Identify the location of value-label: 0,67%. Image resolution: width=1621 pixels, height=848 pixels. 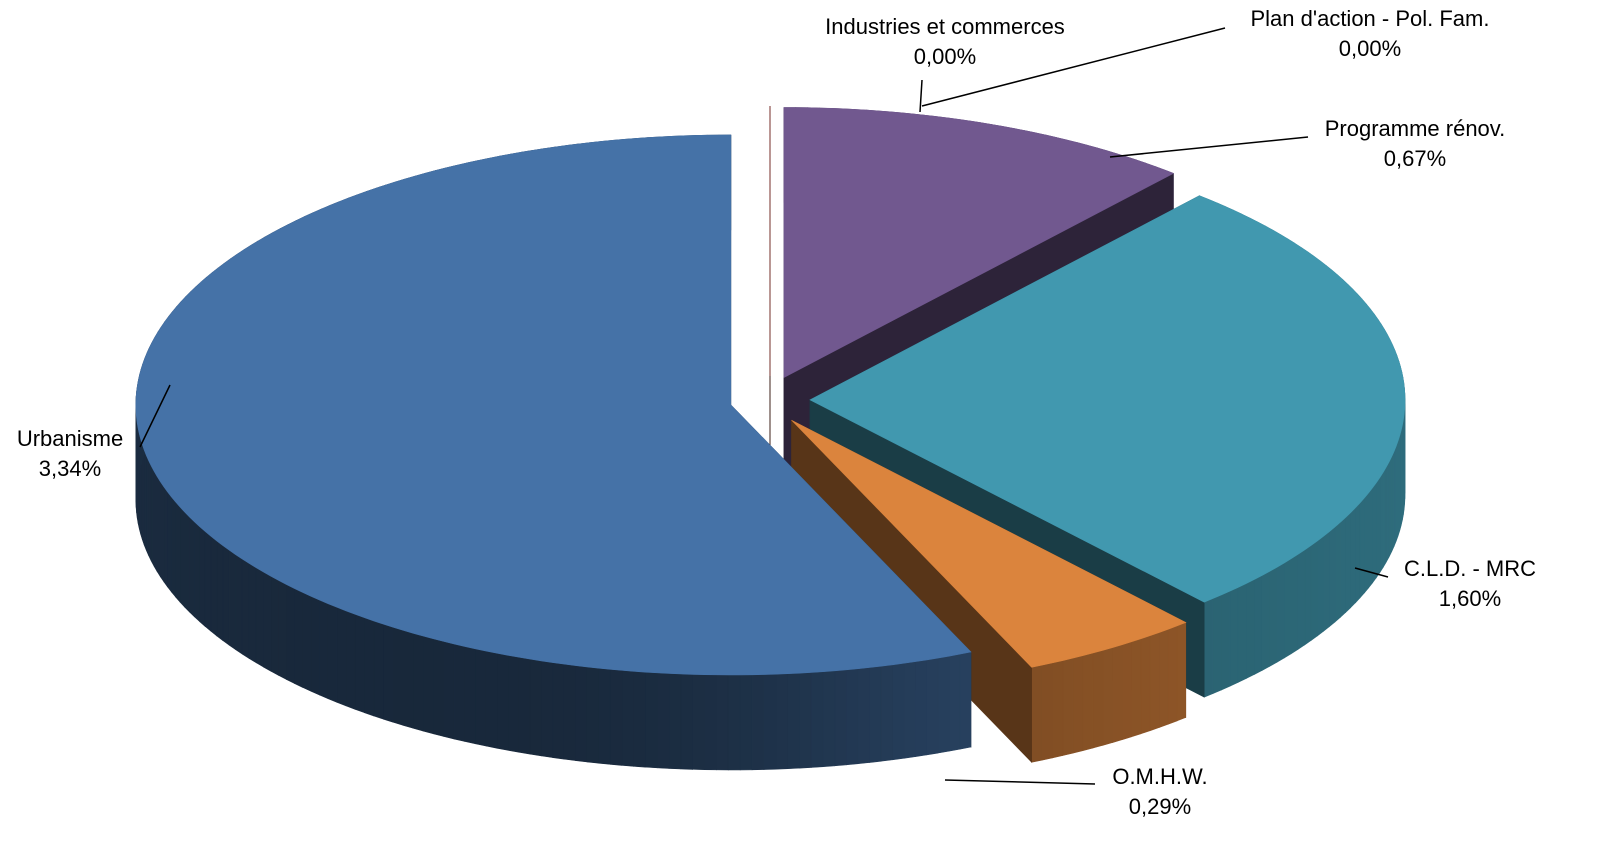
(1415, 158).